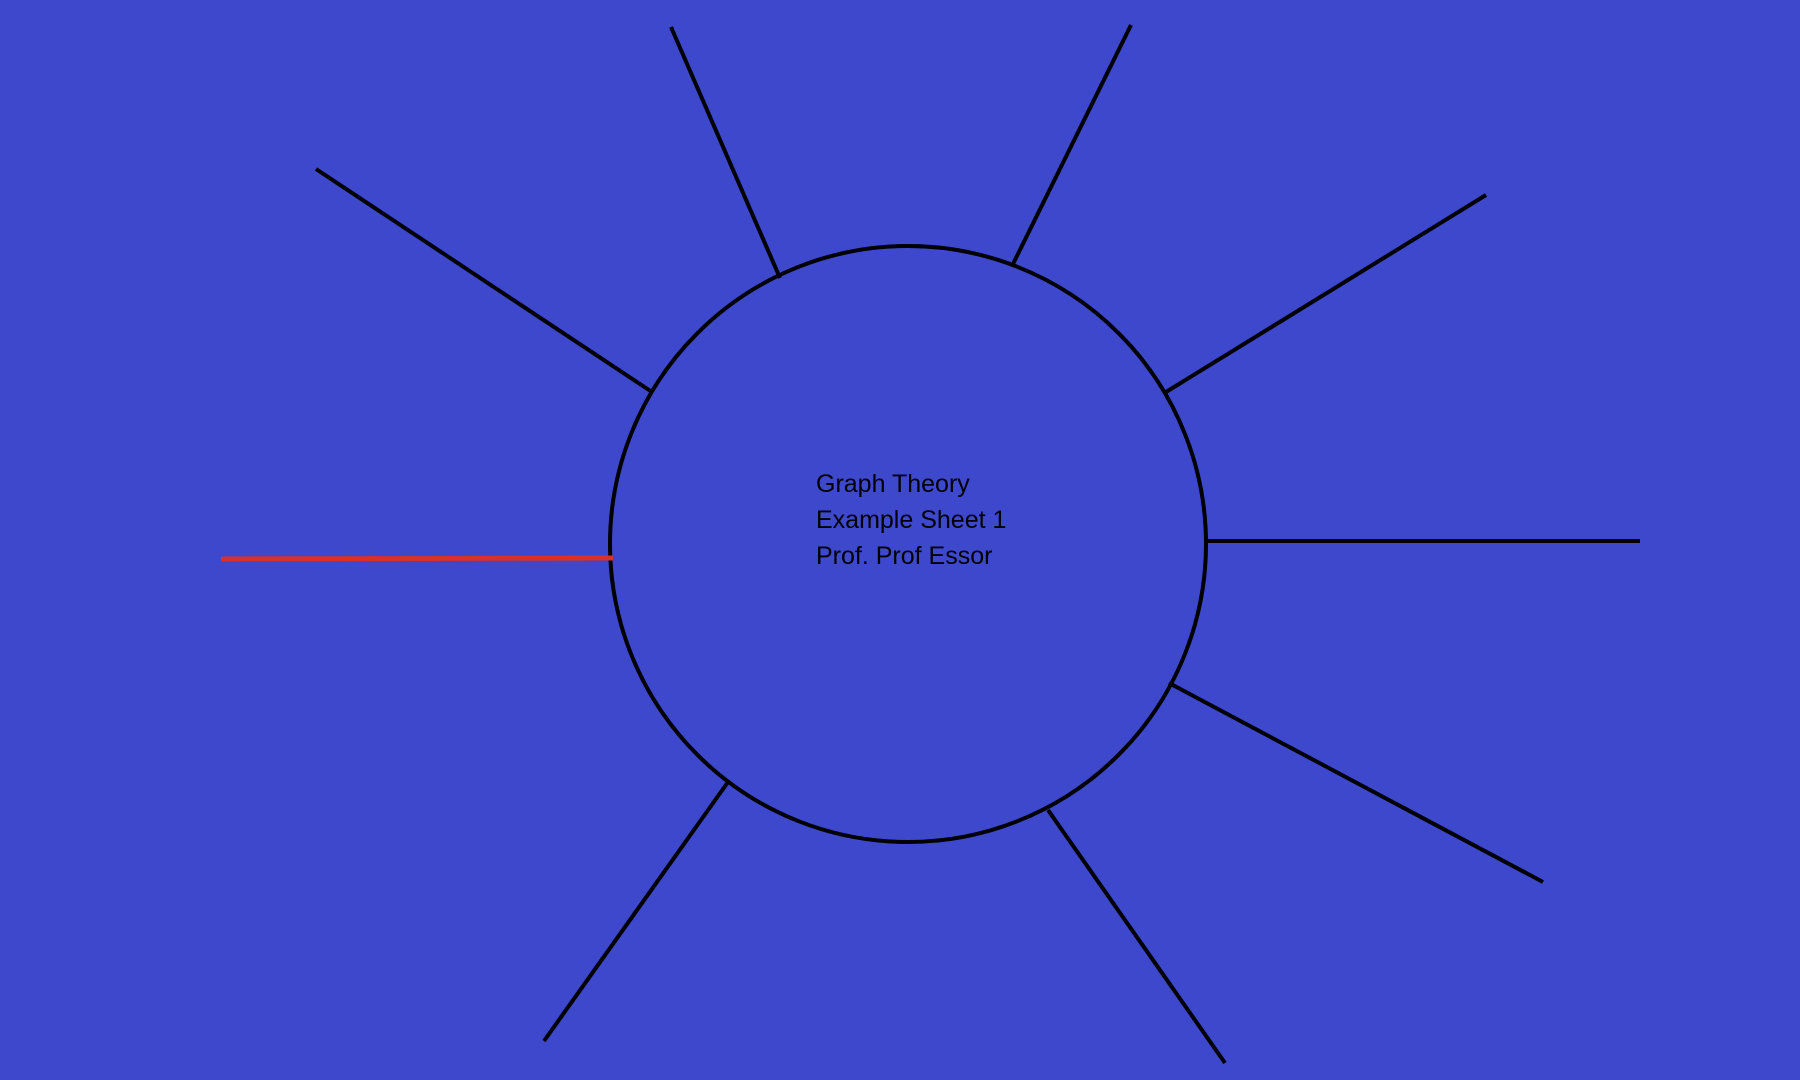  Describe the element at coordinates (484, 280) in the screenshot. I see `spoke-upper-left` at that location.